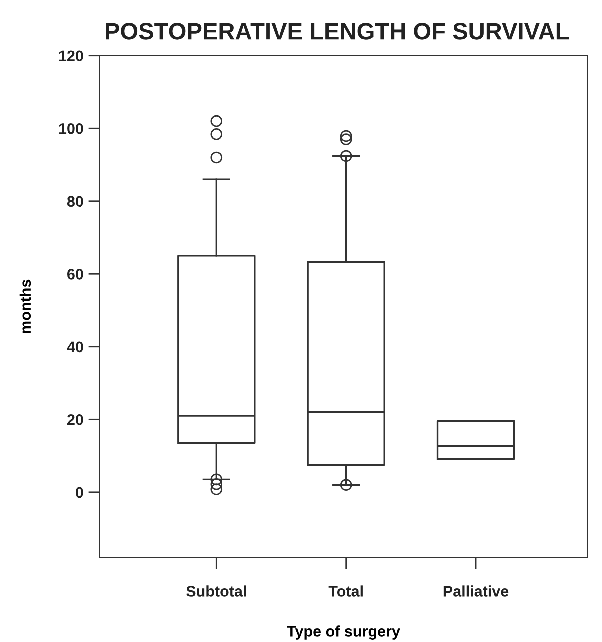  I want to click on y-tick-label: 40, so click(75, 347).